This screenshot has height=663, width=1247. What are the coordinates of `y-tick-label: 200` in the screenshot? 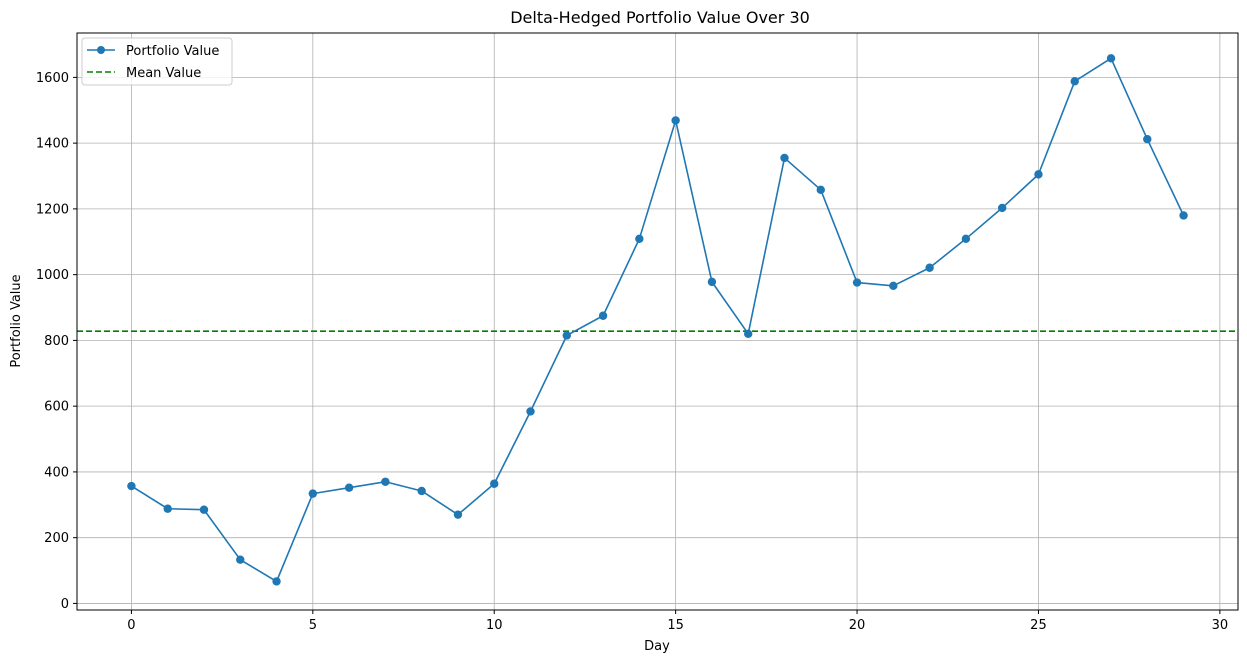 It's located at (56, 538).